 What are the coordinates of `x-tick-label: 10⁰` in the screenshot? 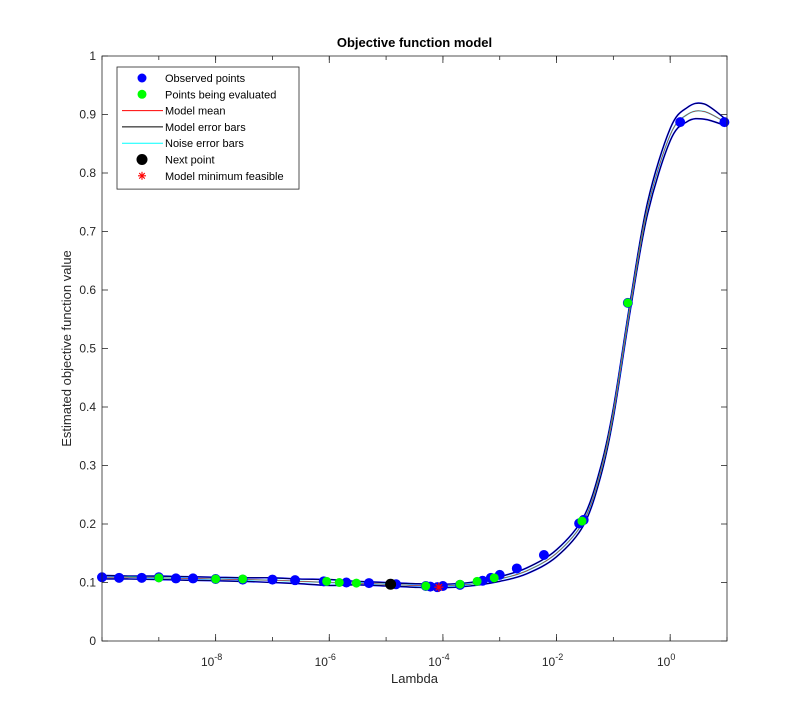 It's located at (666, 660).